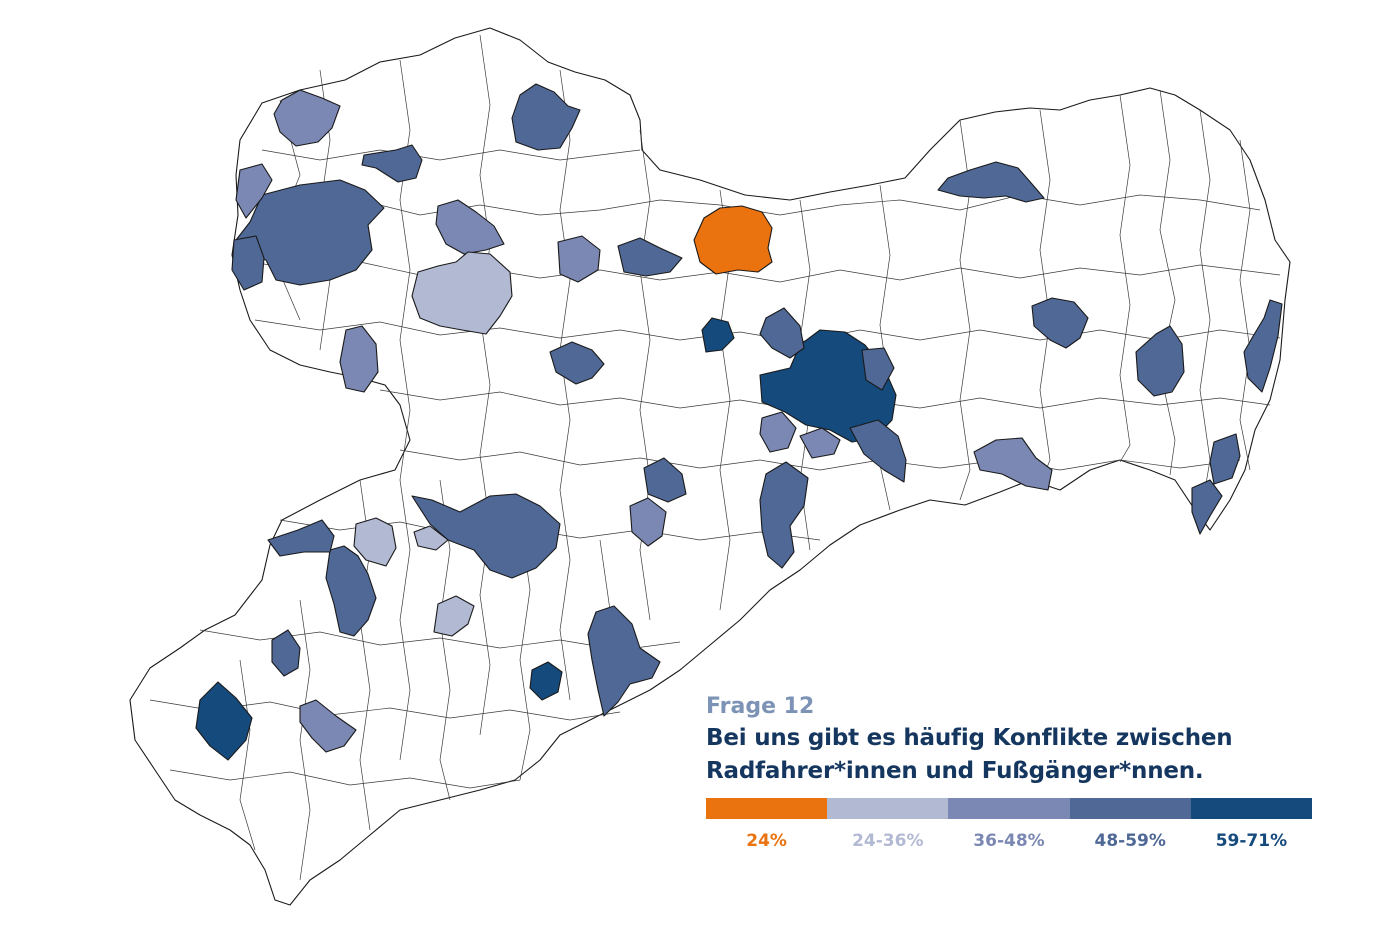 The width and height of the screenshot is (1400, 934). I want to click on color-scale-bar, so click(1009, 808).